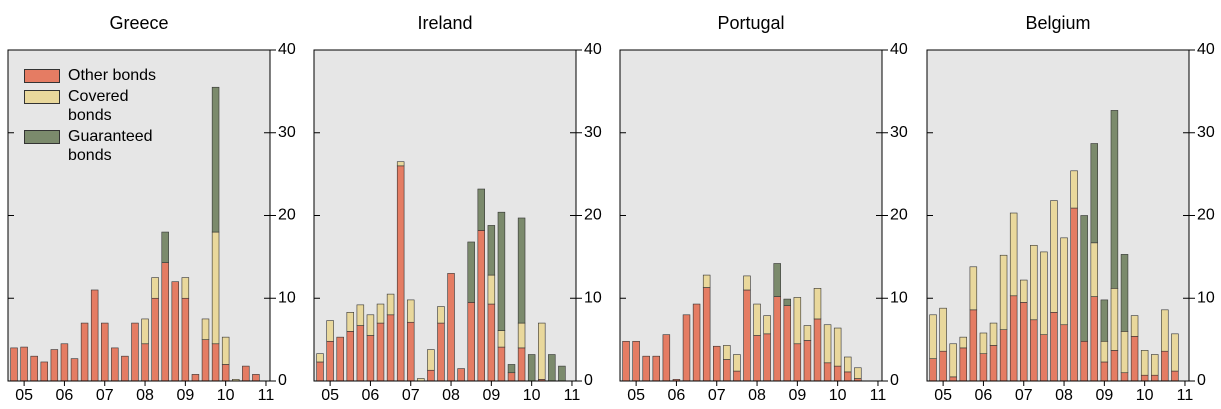 This screenshot has width=1221, height=409. I want to click on legend-label: Covered bonds, so click(98, 106).